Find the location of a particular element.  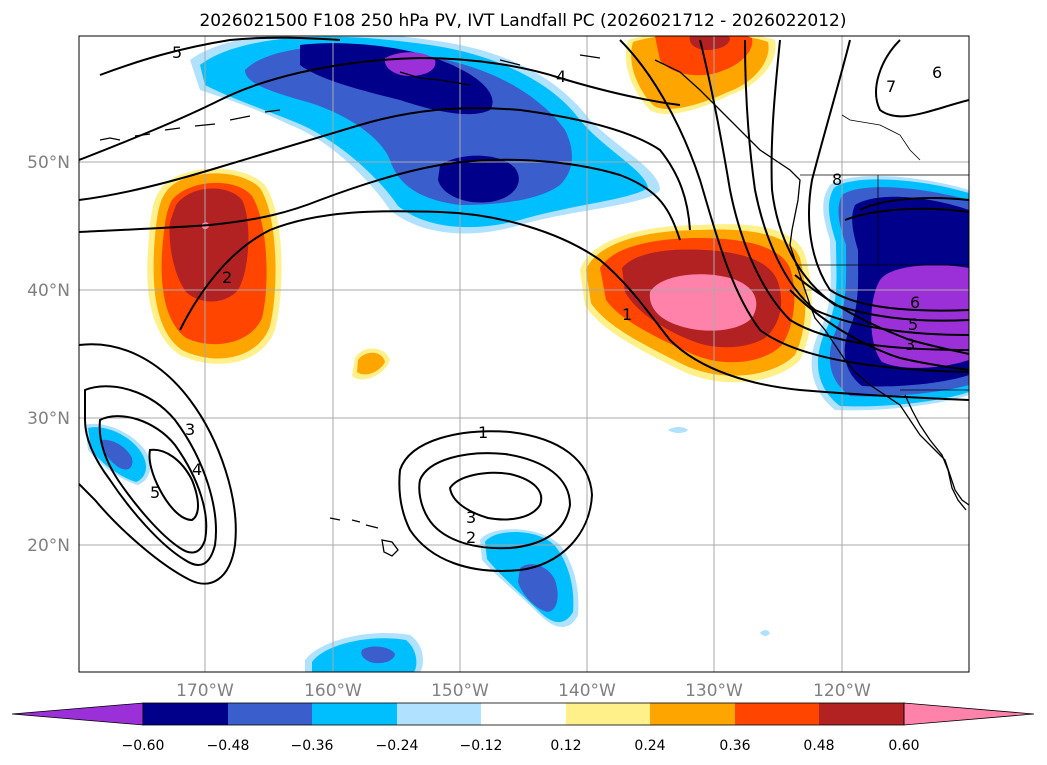

colorbar-label-6: 0.24 is located at coordinates (649, 746).